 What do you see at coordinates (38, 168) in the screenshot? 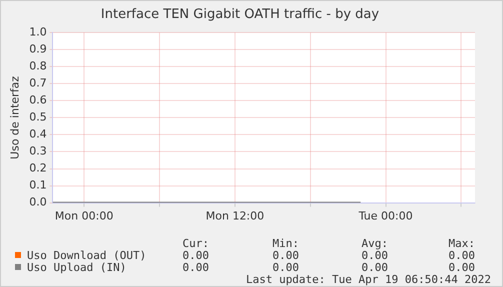
I see `y-tick-label: 0.2` at bounding box center [38, 168].